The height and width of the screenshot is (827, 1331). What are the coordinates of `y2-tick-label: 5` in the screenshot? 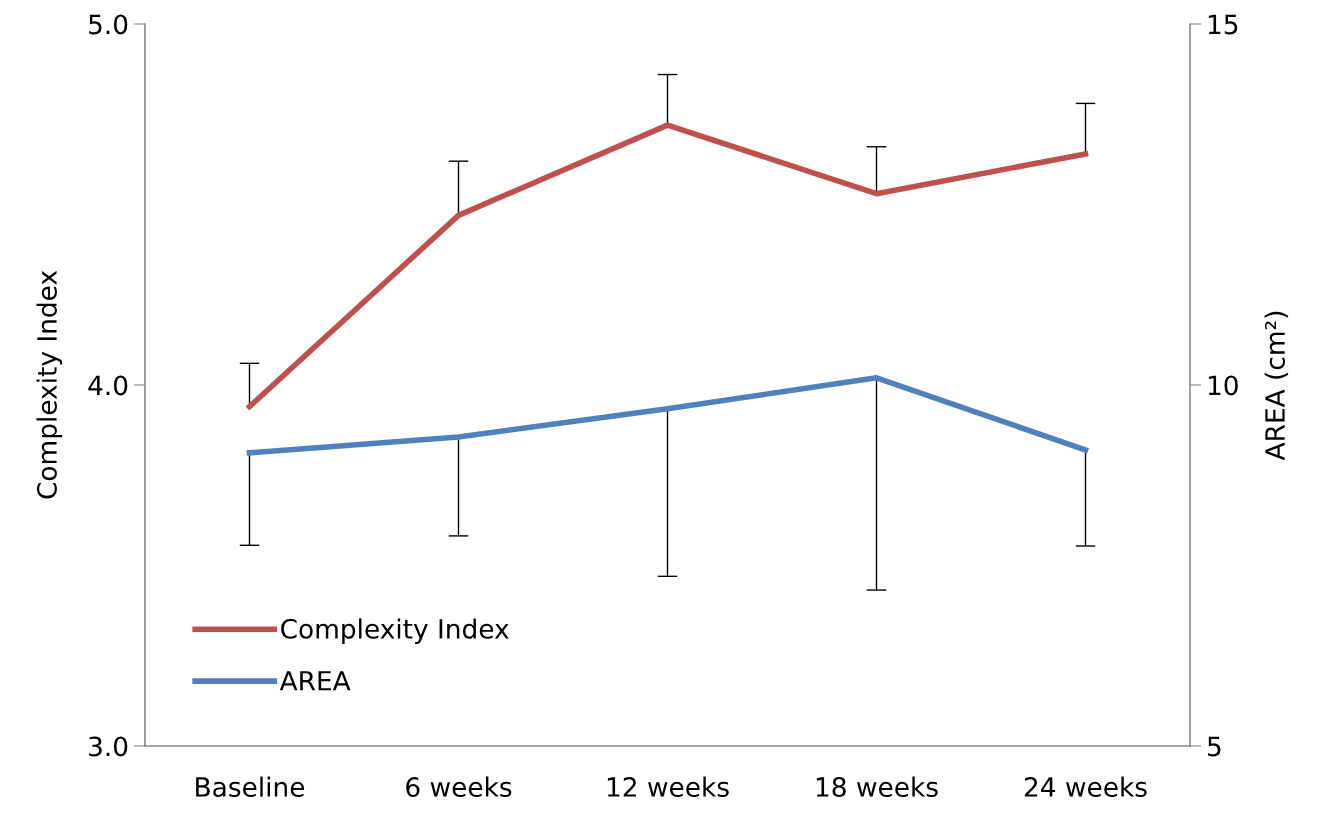 It's located at (1214, 746).